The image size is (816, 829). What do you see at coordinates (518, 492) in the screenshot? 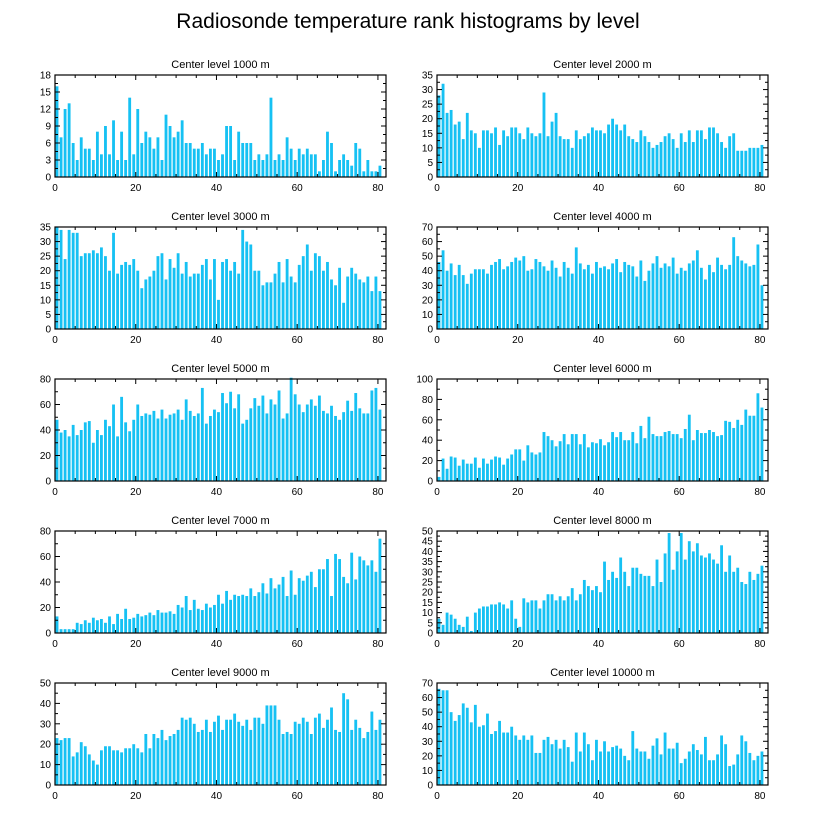
I see `x-tick-label: 20` at bounding box center [518, 492].